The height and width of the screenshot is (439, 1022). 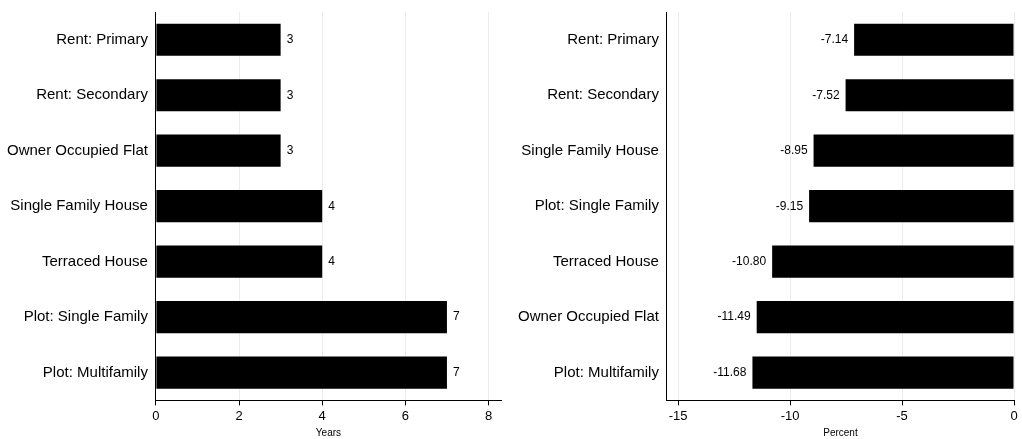 I want to click on x-axis-title: Years, so click(x=328, y=432).